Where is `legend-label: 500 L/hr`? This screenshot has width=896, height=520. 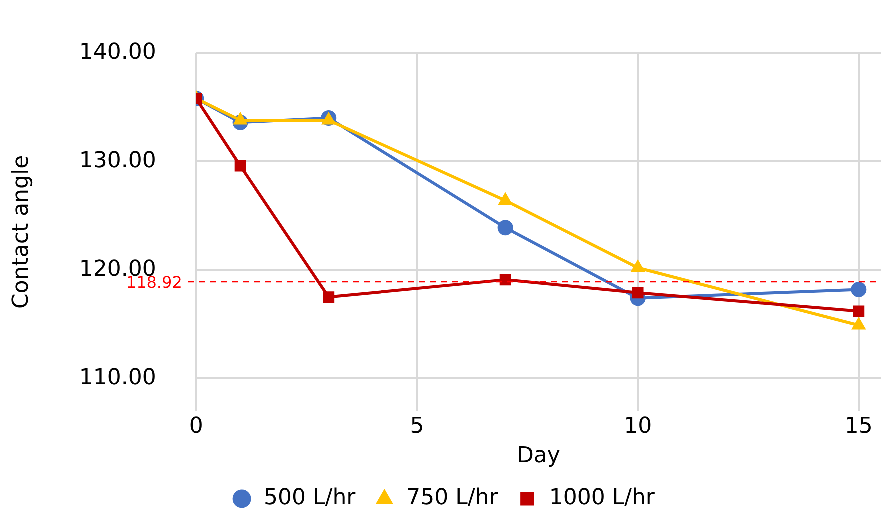
legend-label: 500 L/hr is located at coordinates (310, 498).